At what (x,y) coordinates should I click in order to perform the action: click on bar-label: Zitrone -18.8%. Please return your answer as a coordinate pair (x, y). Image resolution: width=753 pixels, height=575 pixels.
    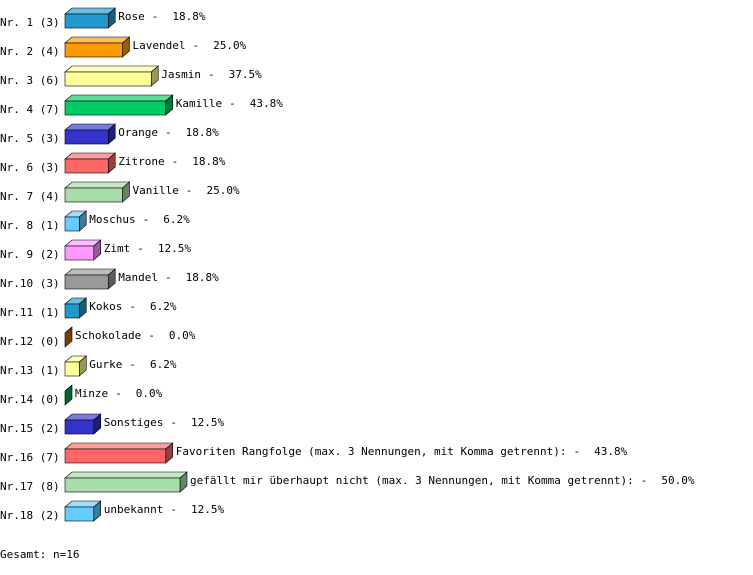
    Looking at the image, I should click on (171, 161).